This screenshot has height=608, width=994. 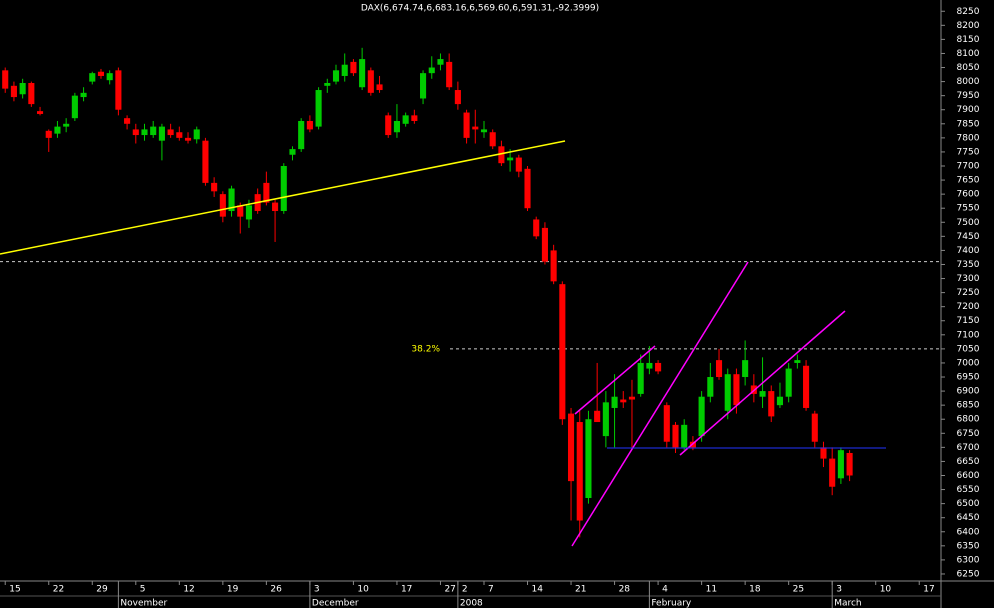 I want to click on x-tick-label: 12, so click(x=188, y=590).